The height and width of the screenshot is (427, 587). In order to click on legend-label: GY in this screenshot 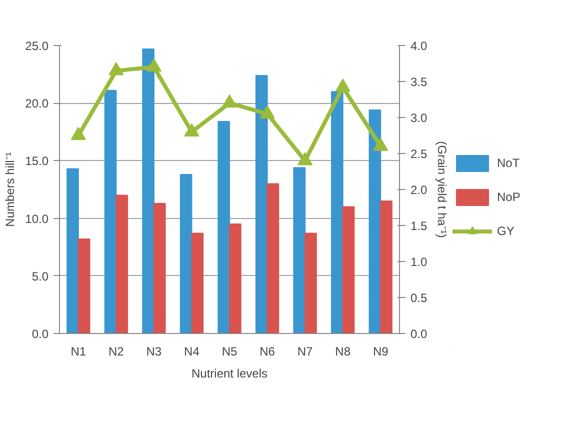, I will do `click(506, 231)`.